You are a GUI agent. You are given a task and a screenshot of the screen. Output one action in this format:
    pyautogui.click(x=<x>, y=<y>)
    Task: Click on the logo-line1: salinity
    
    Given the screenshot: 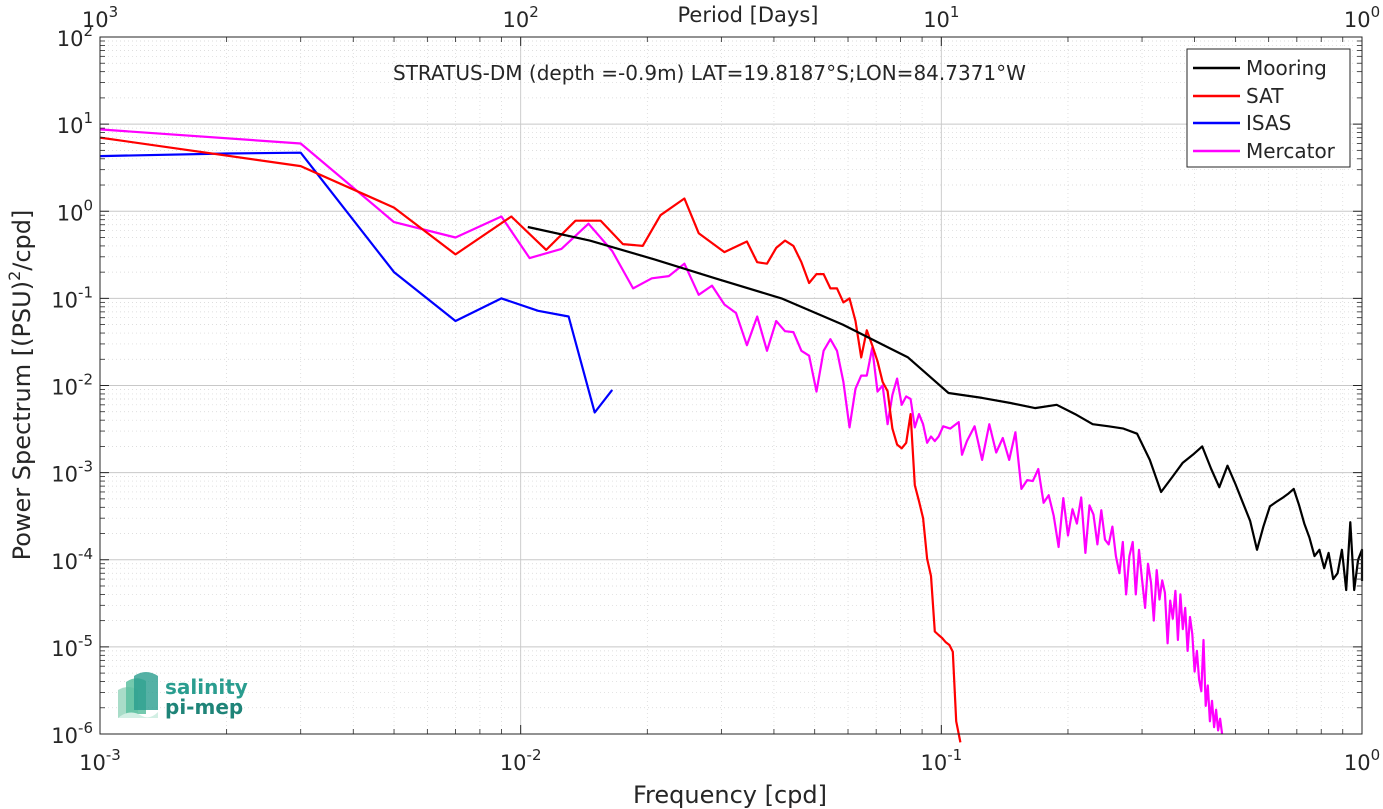 What is the action you would take?
    pyautogui.click(x=206, y=687)
    